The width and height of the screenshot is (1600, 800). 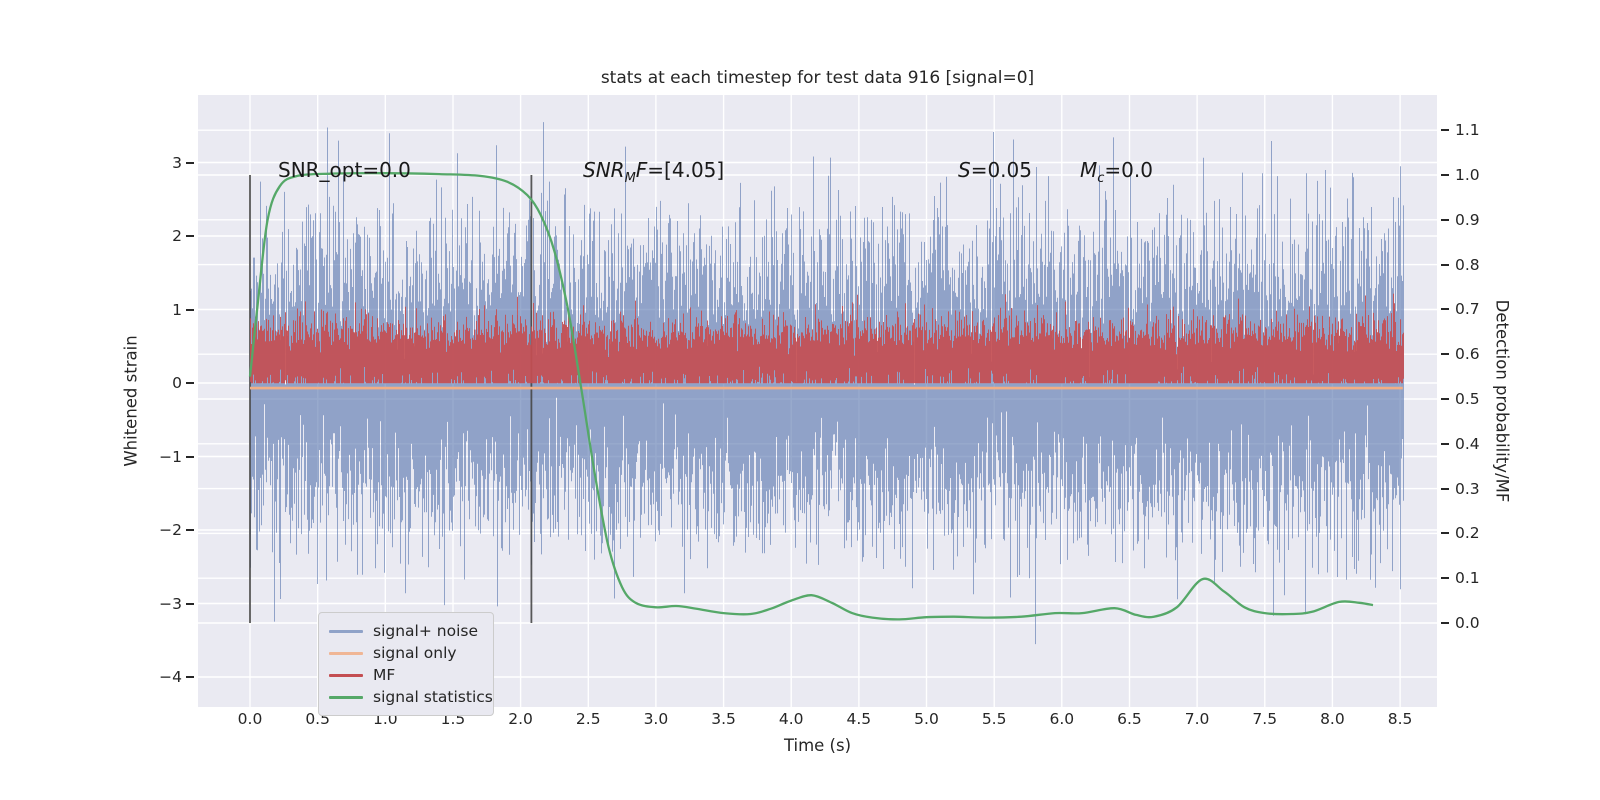 I want to click on y-tick-label-left: −1, so click(x=170, y=456).